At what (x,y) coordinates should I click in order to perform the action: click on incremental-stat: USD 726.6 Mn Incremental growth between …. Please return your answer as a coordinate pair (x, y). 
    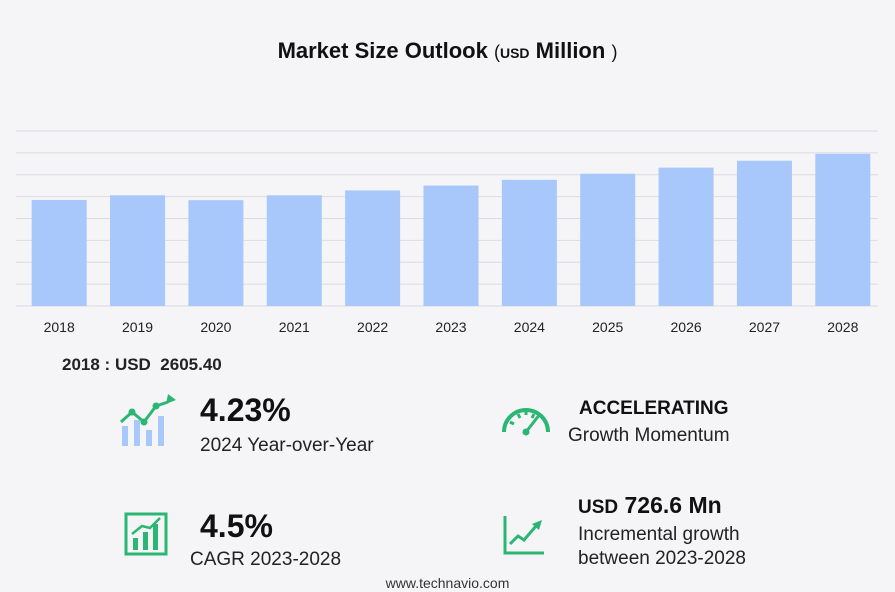
    Looking at the image, I should click on (662, 532).